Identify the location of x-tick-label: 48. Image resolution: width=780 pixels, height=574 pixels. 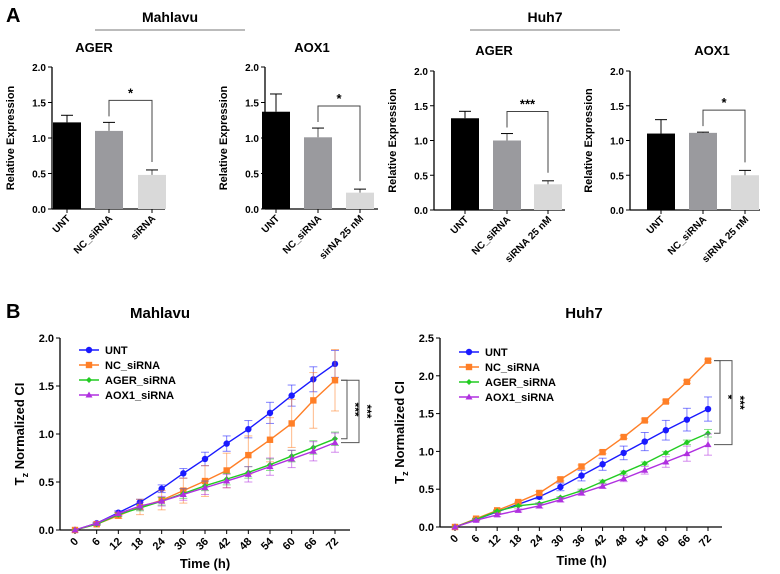
(621, 541).